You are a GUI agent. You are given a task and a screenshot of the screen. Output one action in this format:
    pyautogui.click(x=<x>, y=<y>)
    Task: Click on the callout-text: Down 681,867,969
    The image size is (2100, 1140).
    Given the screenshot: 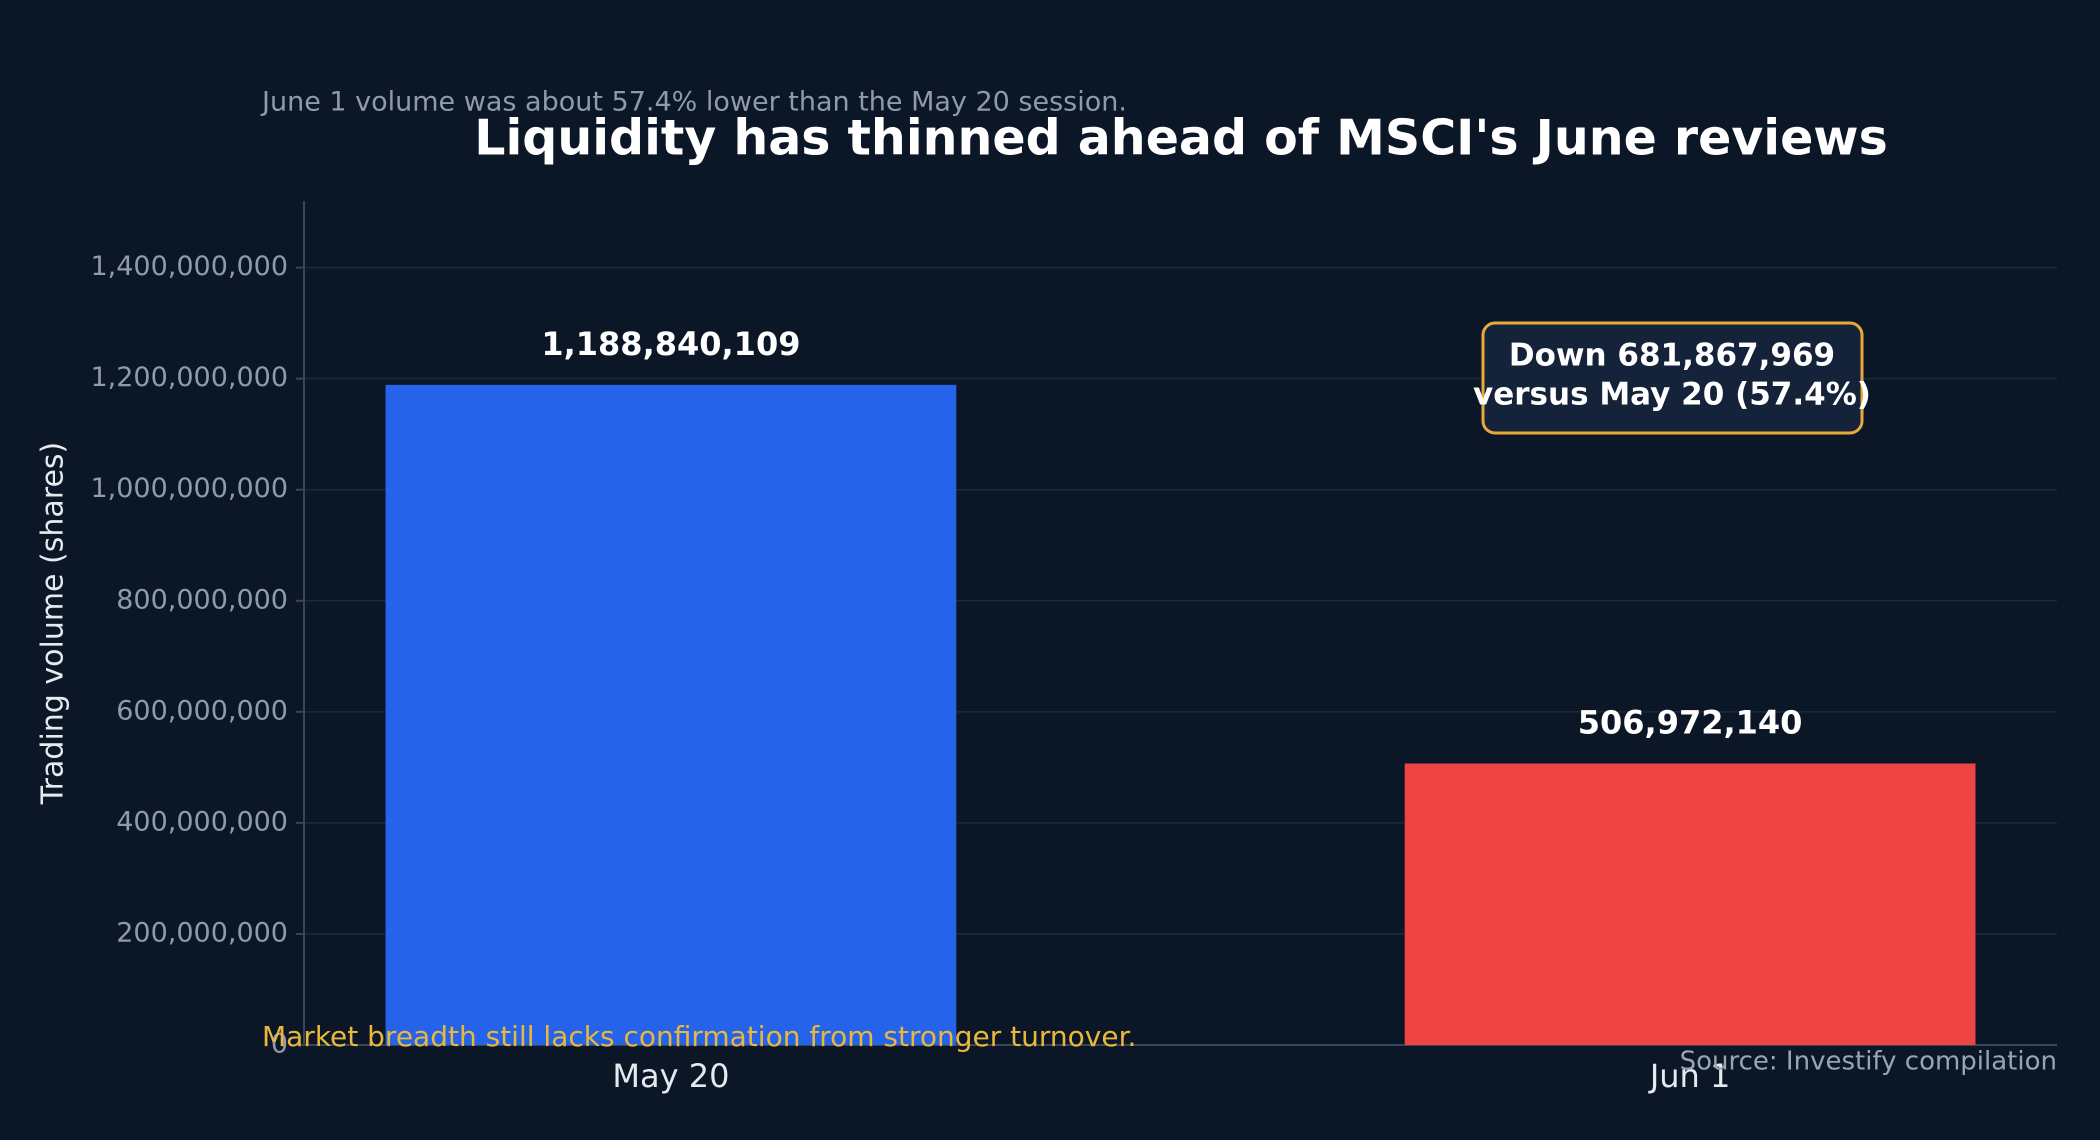 What is the action you would take?
    pyautogui.click(x=1672, y=356)
    